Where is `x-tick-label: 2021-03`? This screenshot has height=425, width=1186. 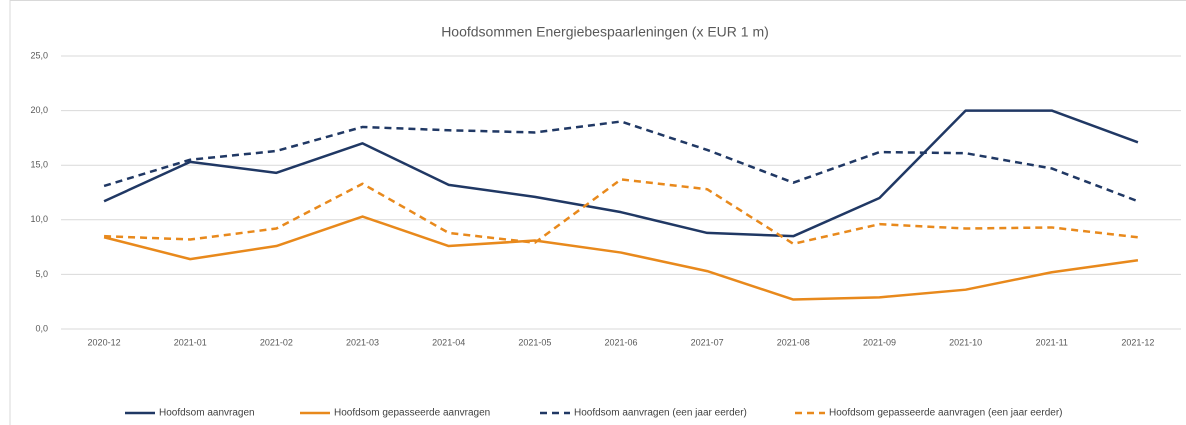 x-tick-label: 2021-03 is located at coordinates (362, 342).